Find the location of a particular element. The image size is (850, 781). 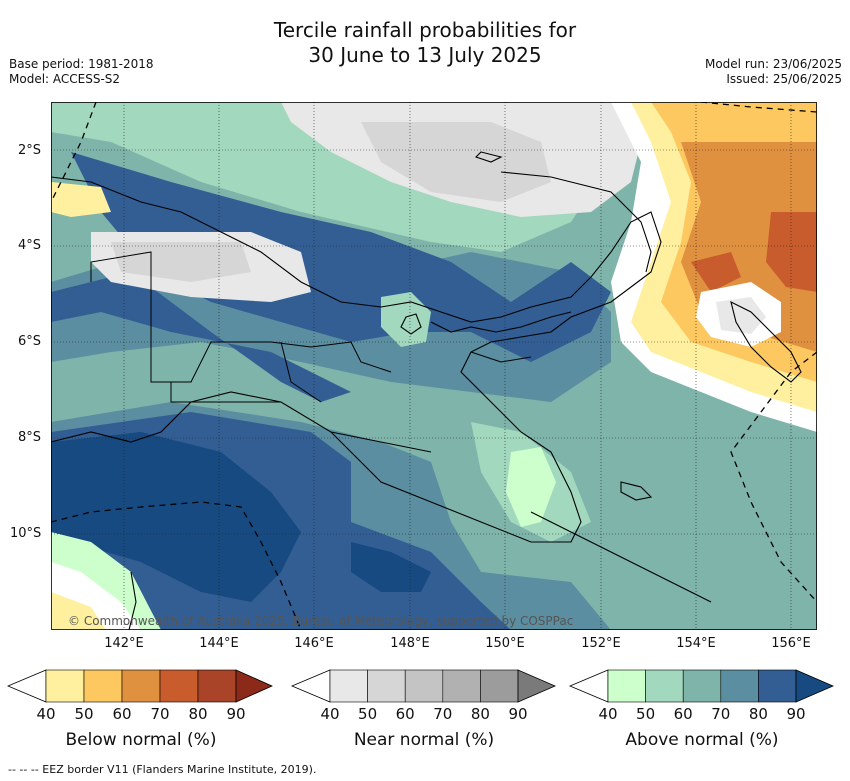

colorbar-above-tick: 70 is located at coordinates (721, 714).